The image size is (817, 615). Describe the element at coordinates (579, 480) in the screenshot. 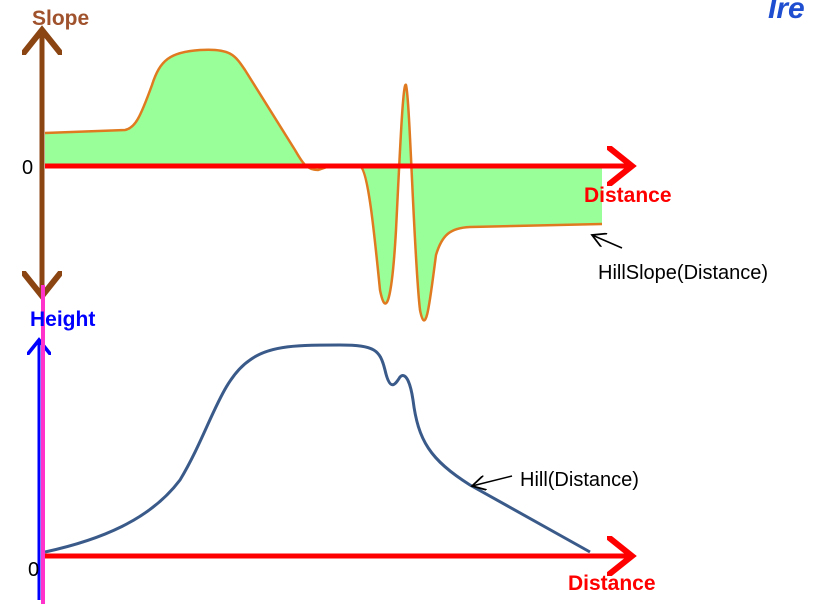

I see `curve-label: Hill(Distance)` at that location.